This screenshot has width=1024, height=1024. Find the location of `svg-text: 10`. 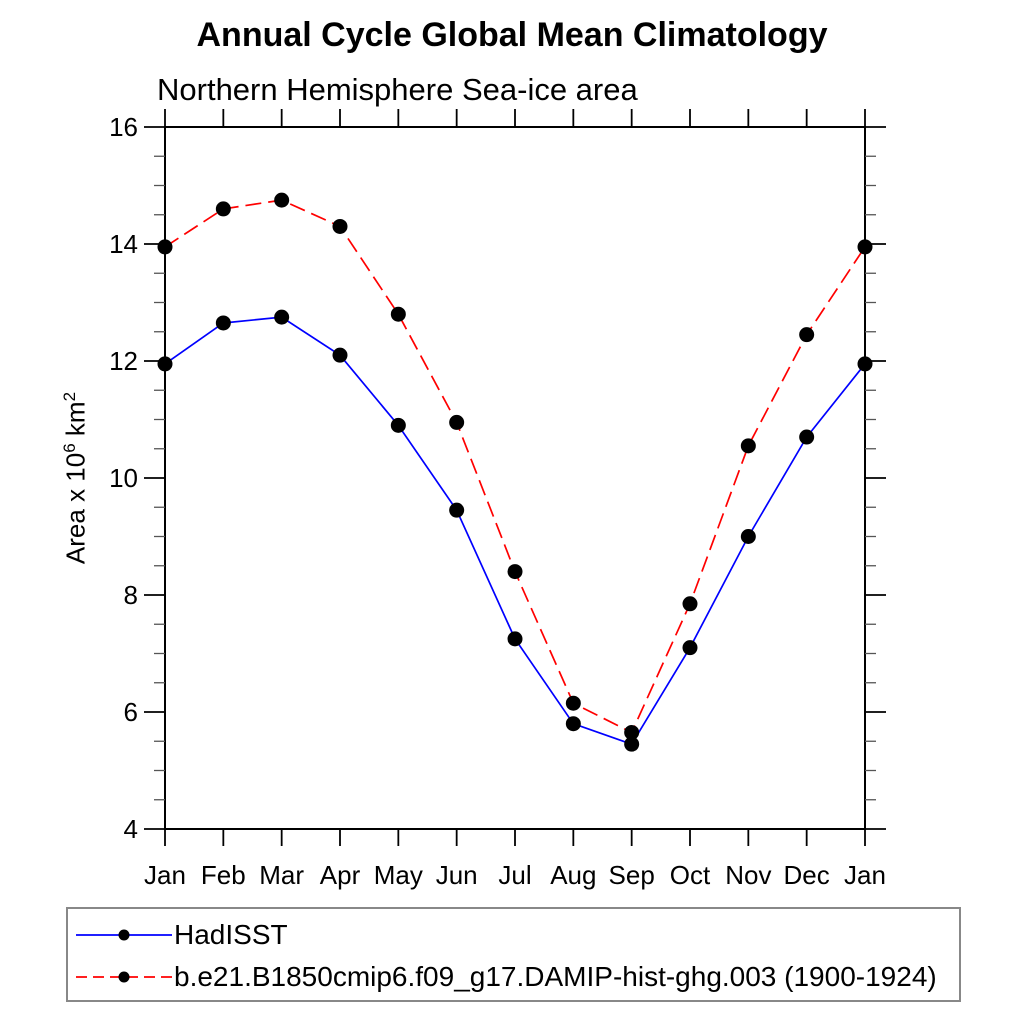

svg-text: 10 is located at coordinates (123, 478).